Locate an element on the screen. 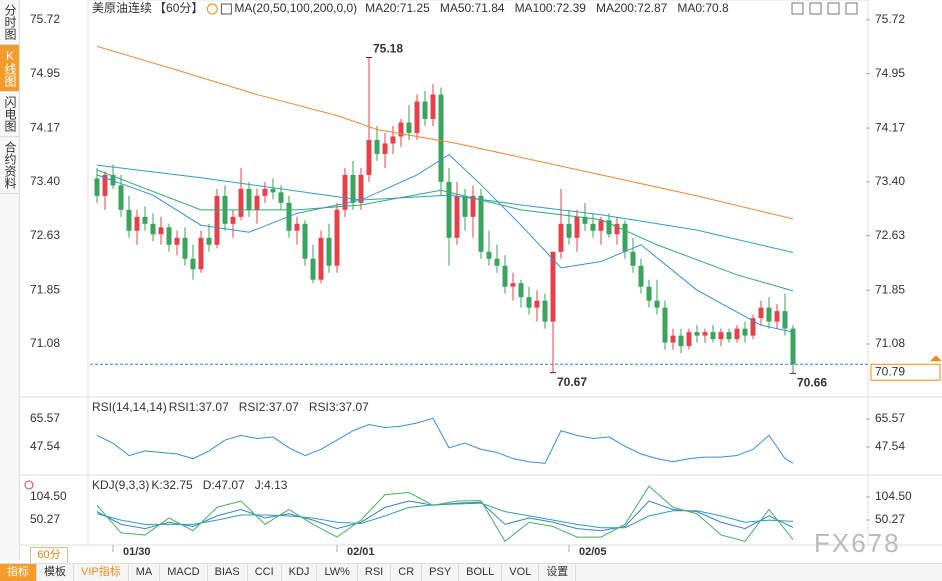  toolbar-button: LW% is located at coordinates (337, 572).